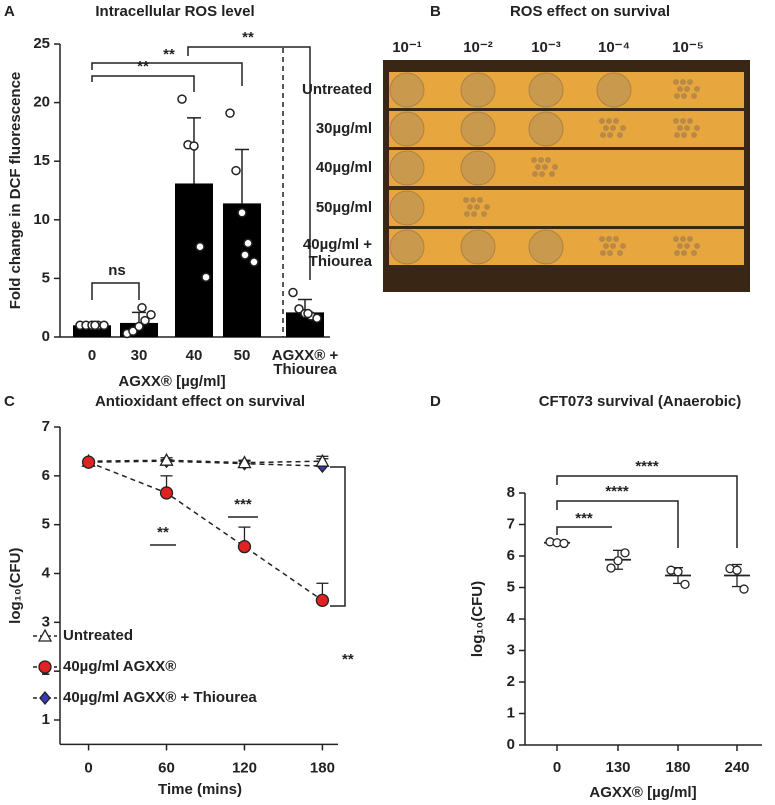 The height and width of the screenshot is (805, 775). I want to click on y-tick-label: 6, so click(511, 555).